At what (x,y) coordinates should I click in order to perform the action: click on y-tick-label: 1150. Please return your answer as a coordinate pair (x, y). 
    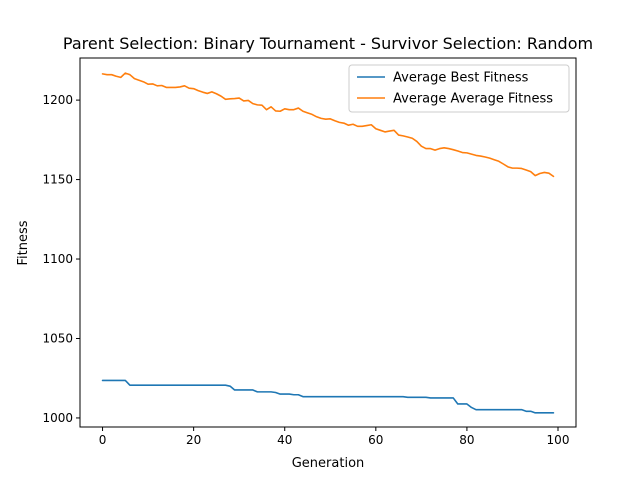
    Looking at the image, I should click on (57, 180).